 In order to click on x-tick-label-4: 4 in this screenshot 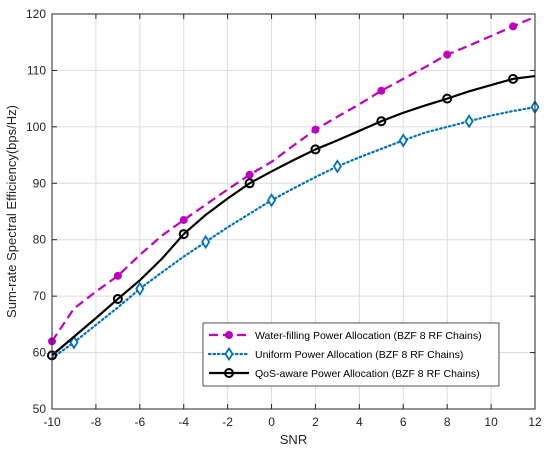, I will do `click(359, 422)`.